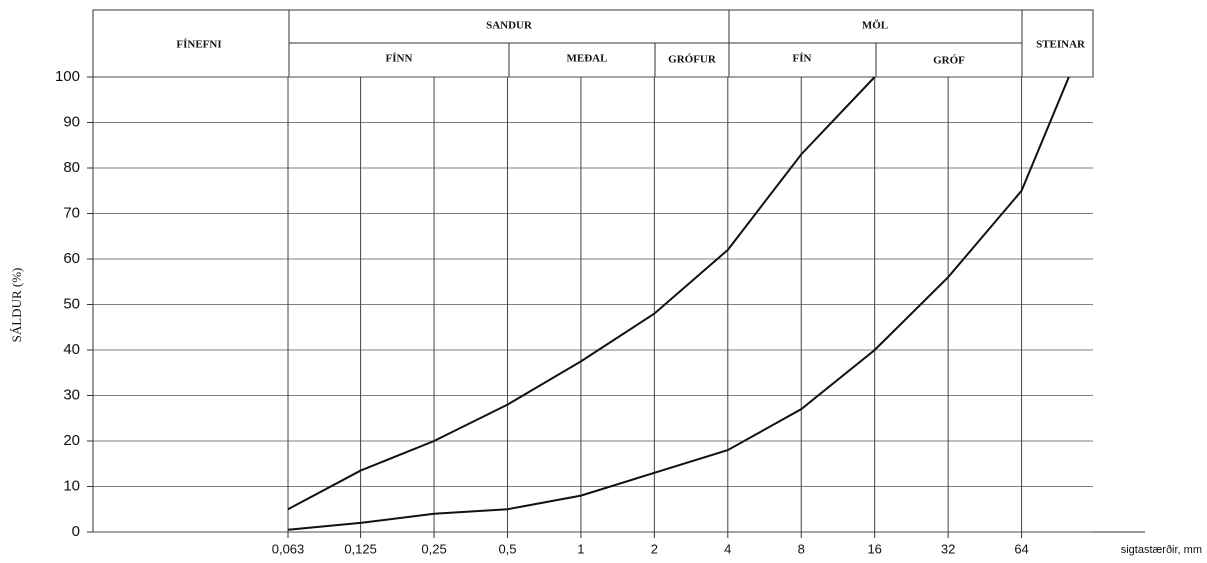  What do you see at coordinates (507, 548) in the screenshot?
I see `x-tick-label: 0,5` at bounding box center [507, 548].